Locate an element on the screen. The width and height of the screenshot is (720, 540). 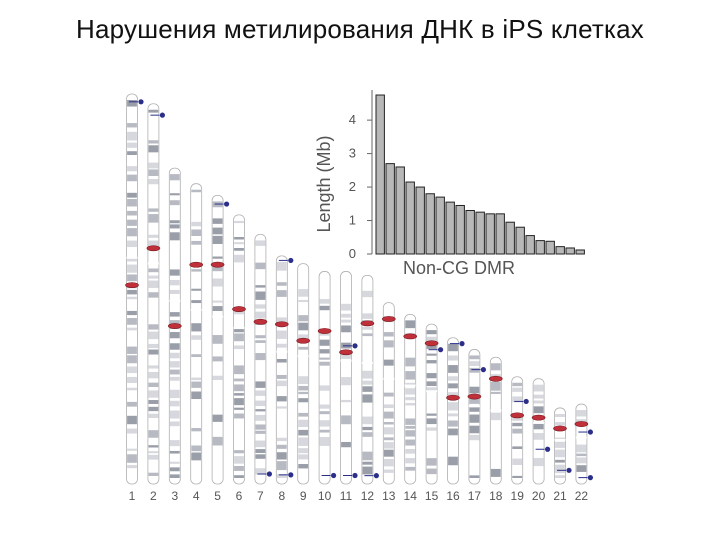
y-tick-label: 0 is located at coordinates (352, 253).